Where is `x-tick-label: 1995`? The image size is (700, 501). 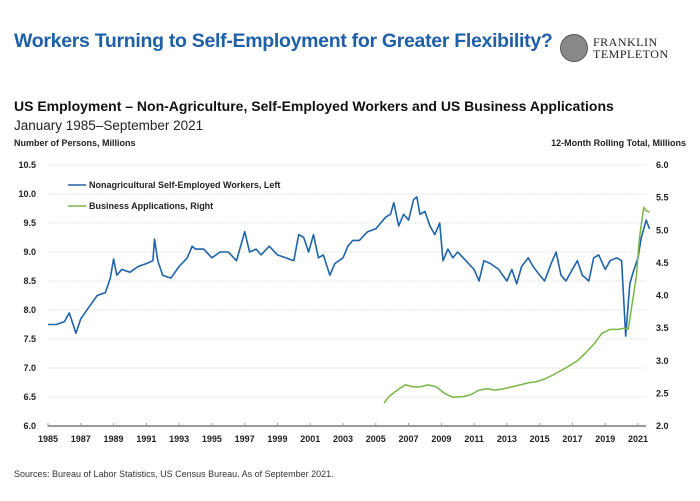 x-tick-label: 1995 is located at coordinates (212, 439).